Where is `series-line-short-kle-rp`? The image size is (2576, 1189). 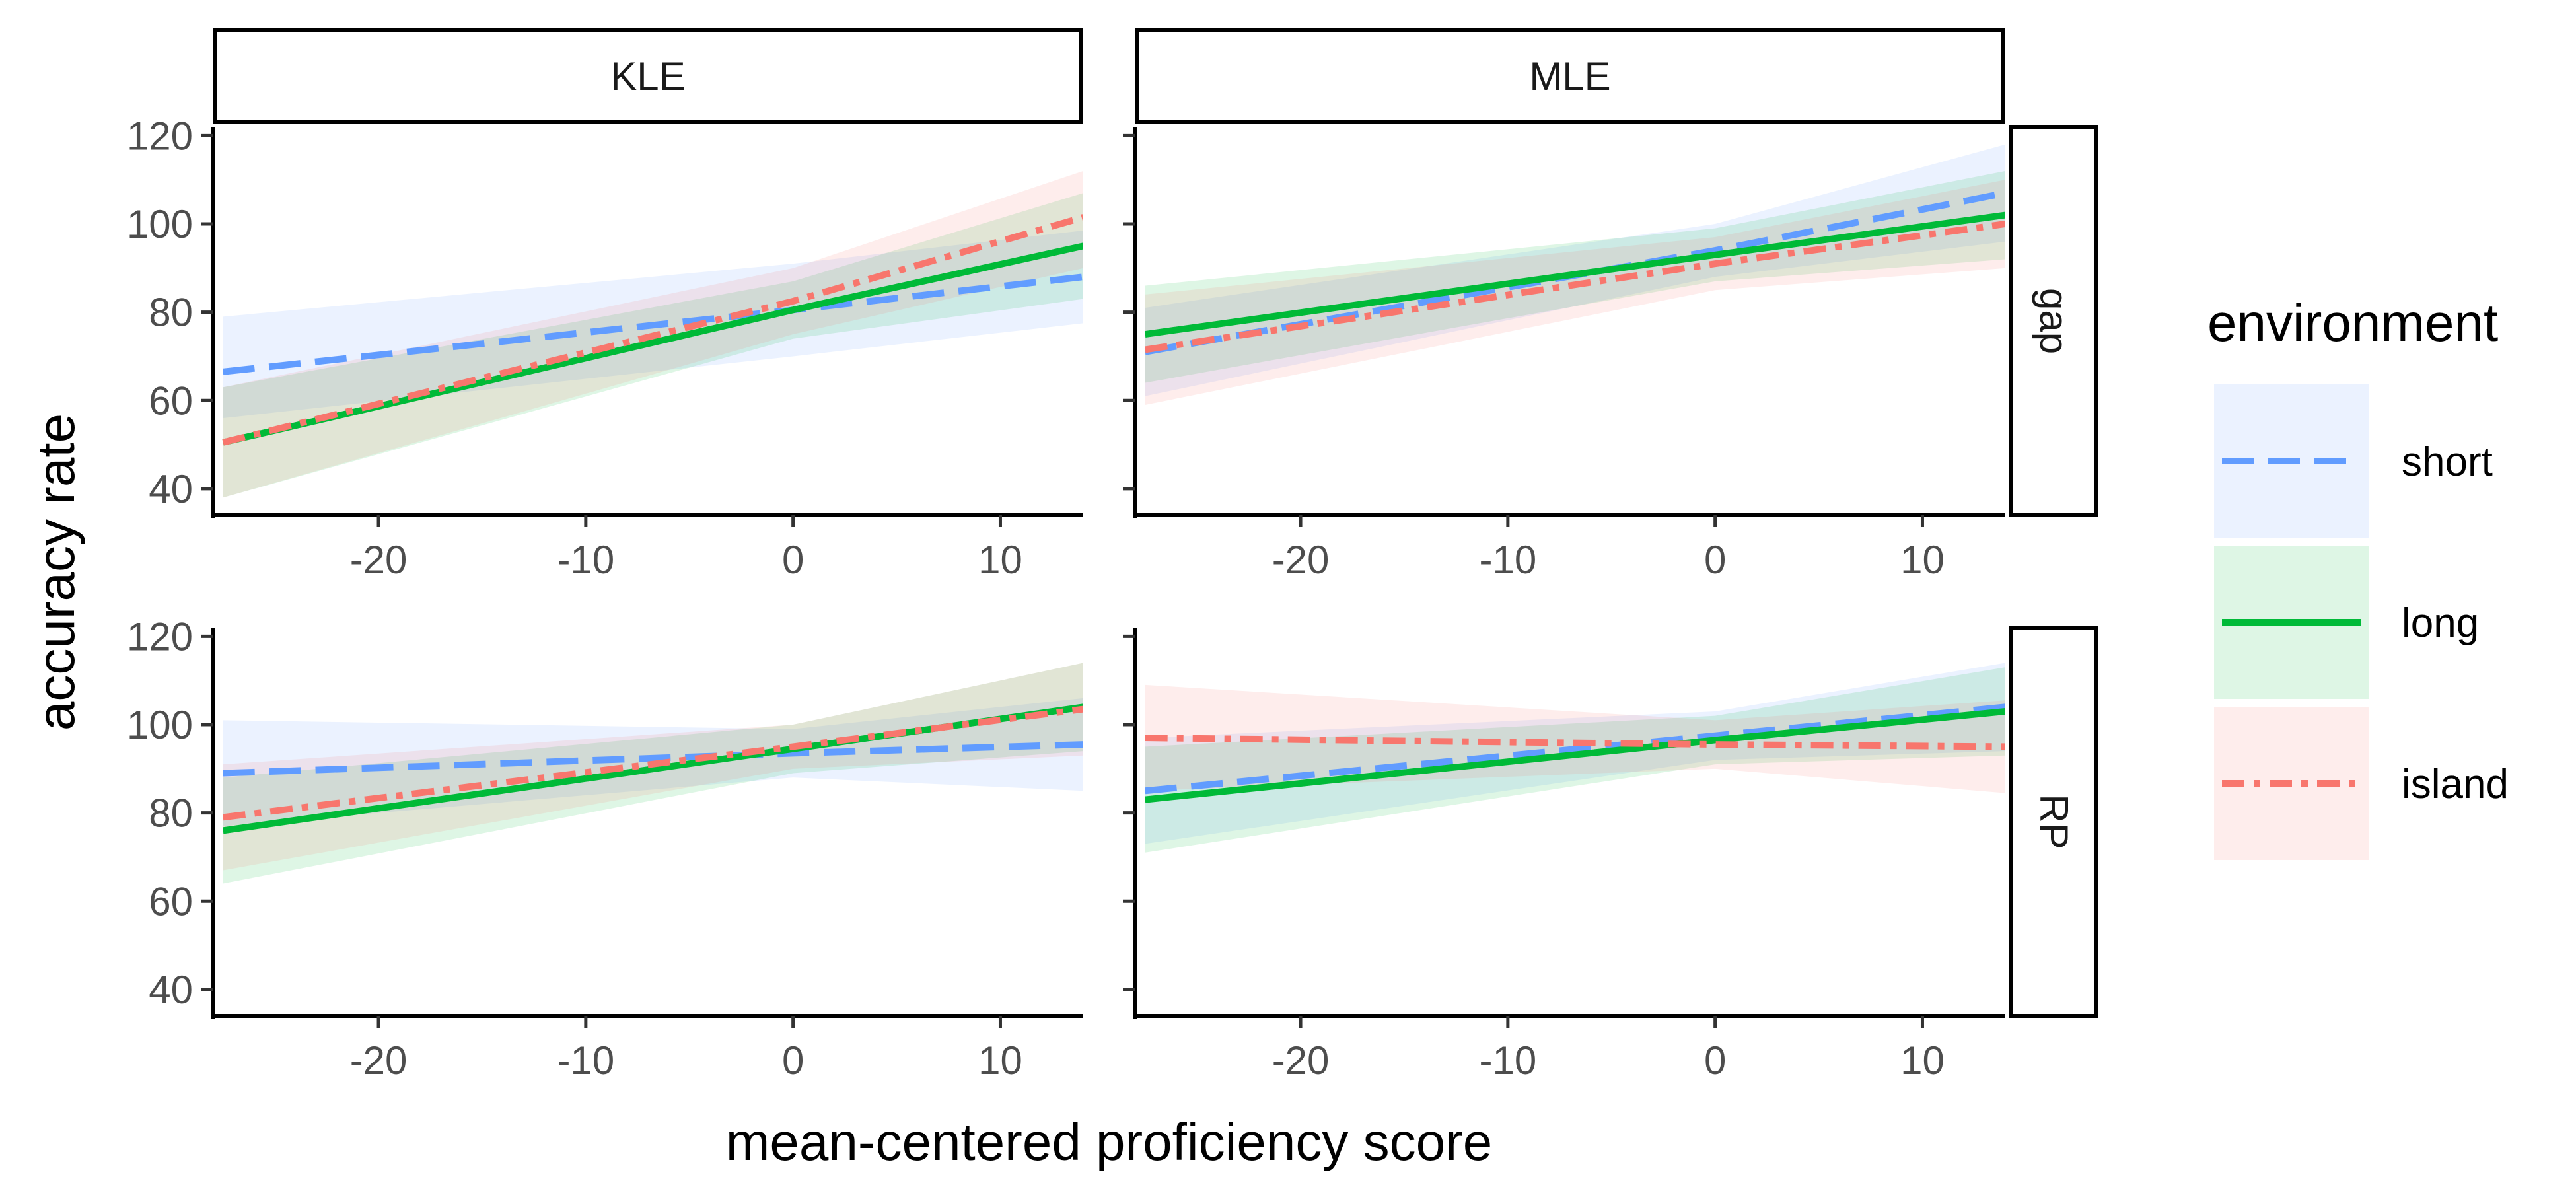 series-line-short-kle-rp is located at coordinates (653, 759).